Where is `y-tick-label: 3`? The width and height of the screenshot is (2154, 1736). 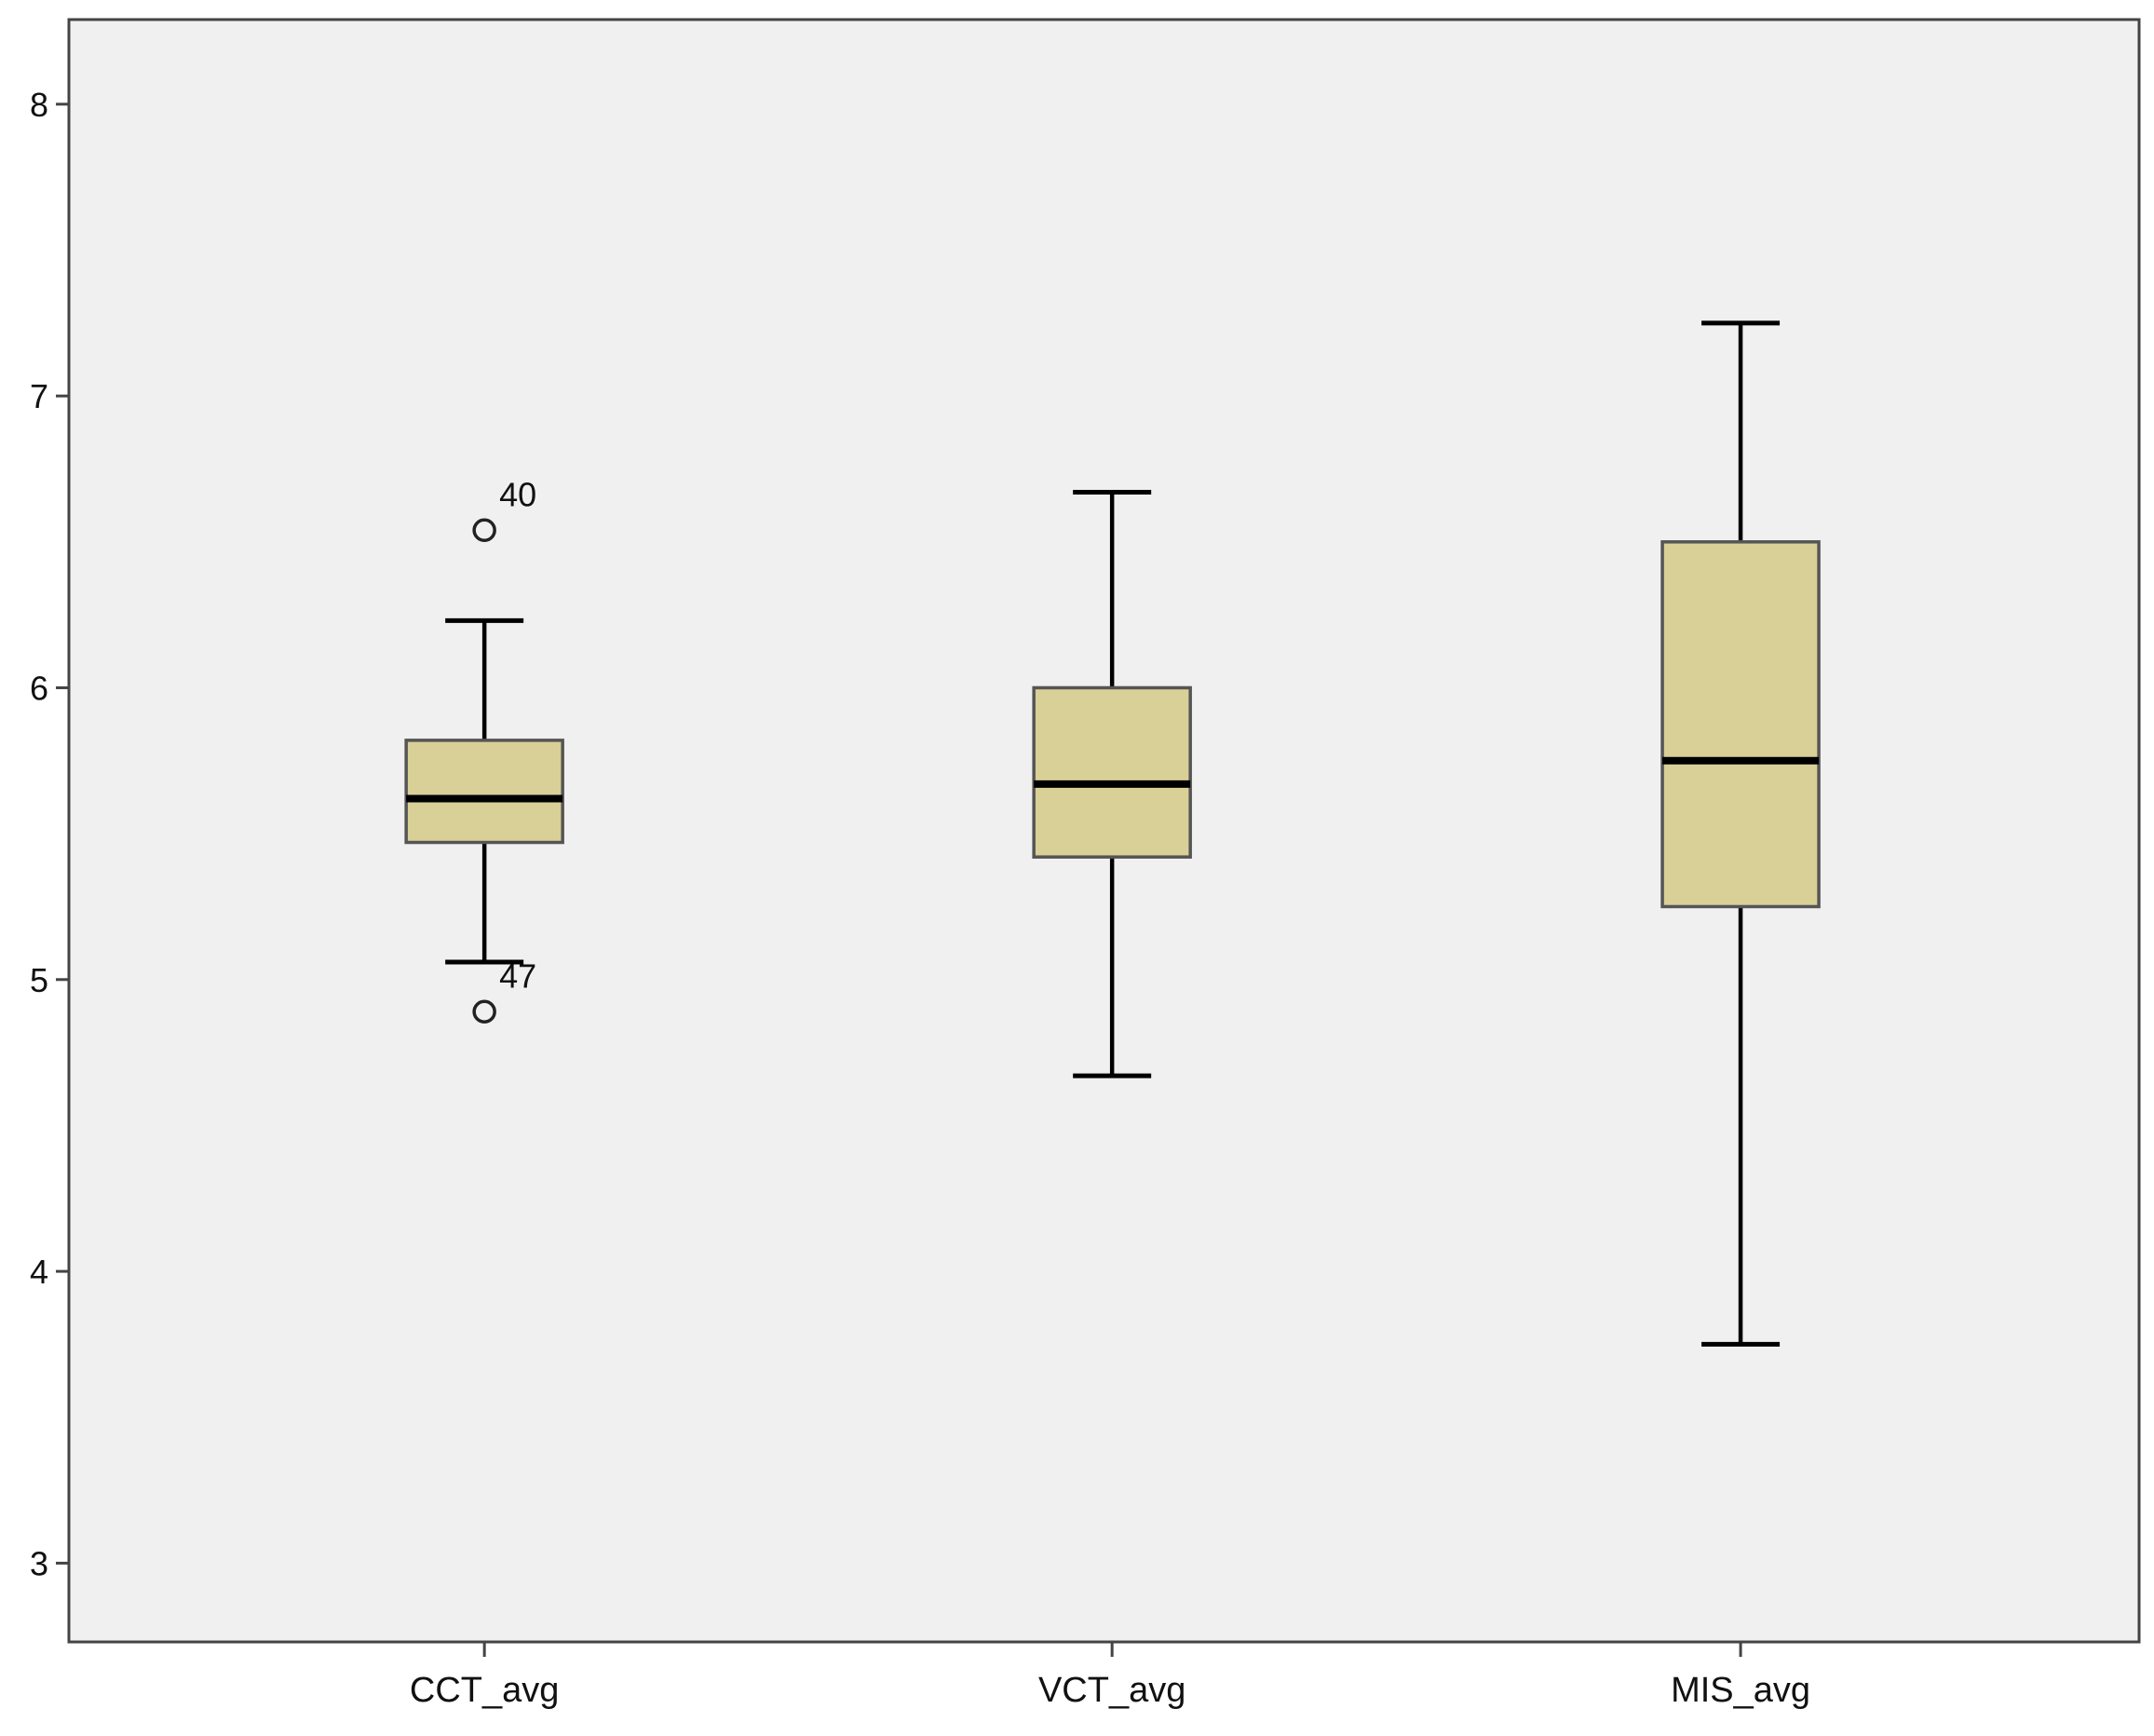 y-tick-label: 3 is located at coordinates (39, 1563).